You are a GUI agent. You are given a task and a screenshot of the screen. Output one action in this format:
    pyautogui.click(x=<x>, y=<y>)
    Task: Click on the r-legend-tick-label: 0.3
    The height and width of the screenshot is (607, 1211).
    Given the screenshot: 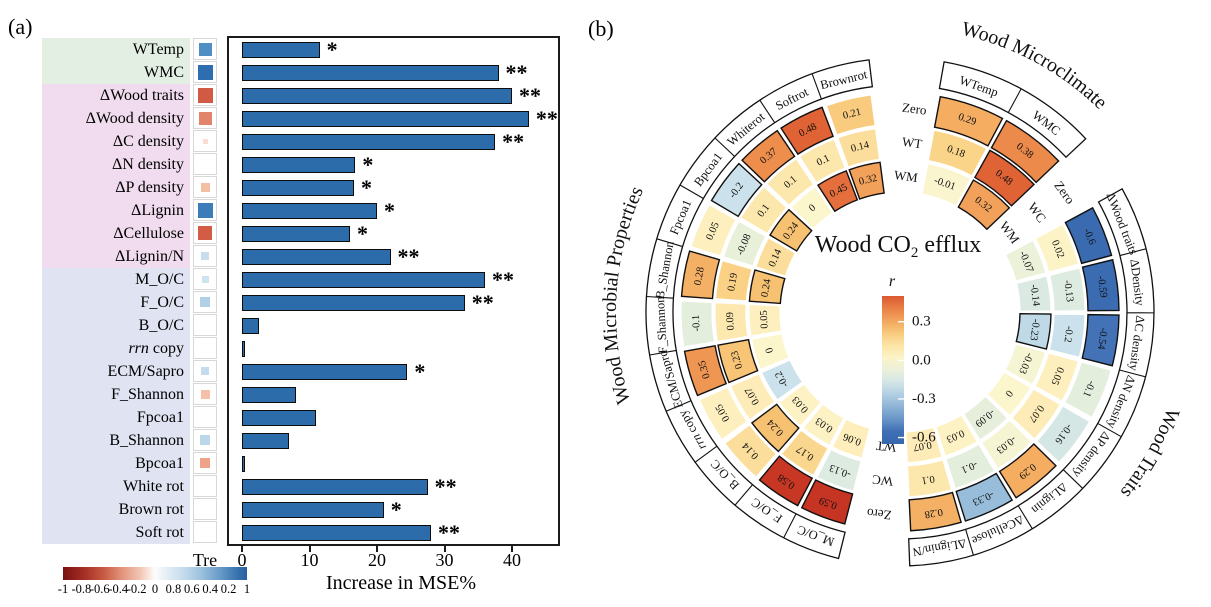 What is the action you would take?
    pyautogui.click(x=921, y=322)
    